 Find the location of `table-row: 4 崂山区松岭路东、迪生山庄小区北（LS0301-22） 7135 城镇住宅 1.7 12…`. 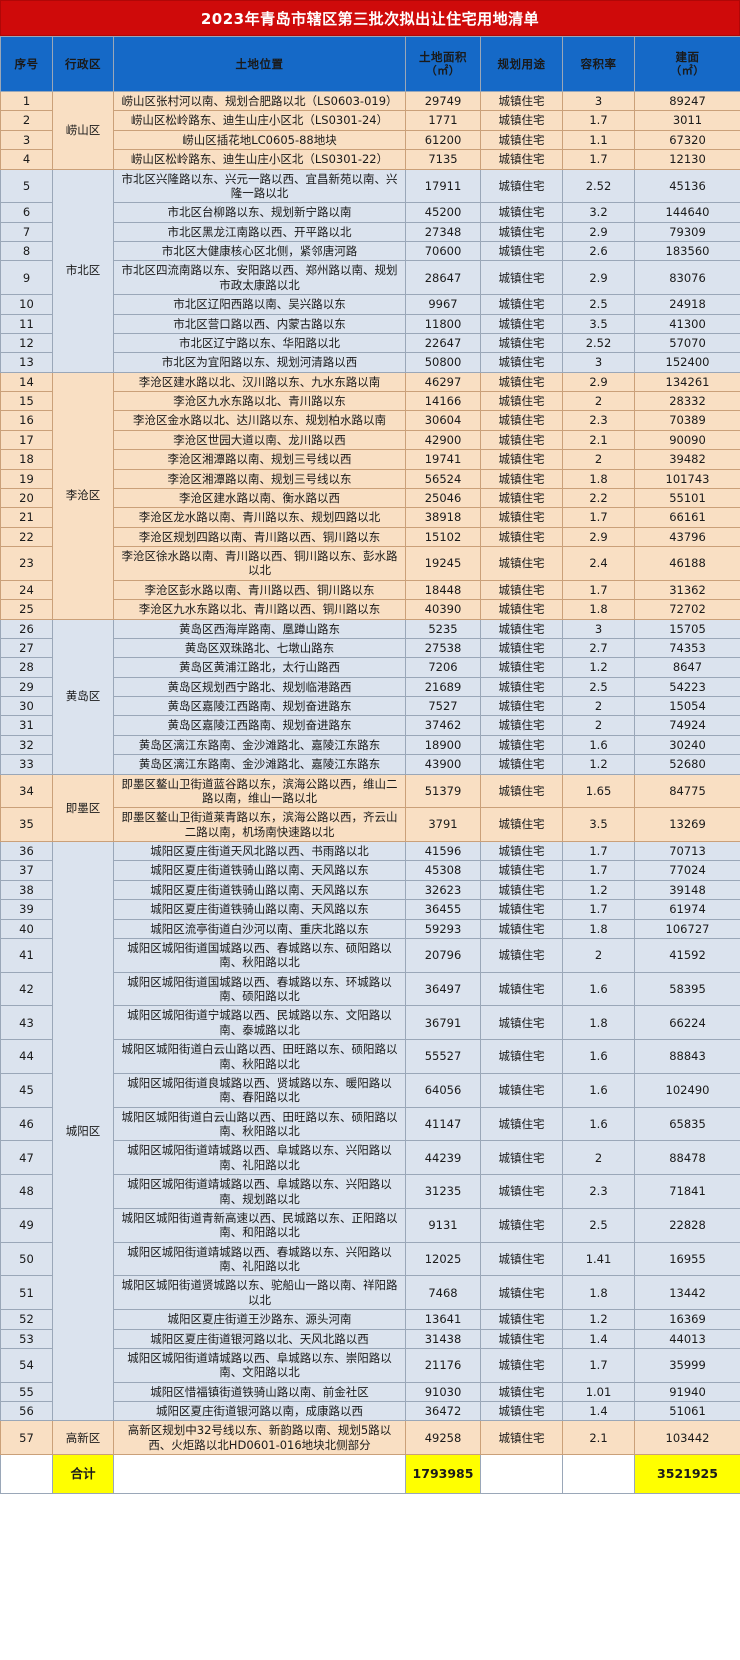

table-row: 4 崂山区松岭路东、迪生山庄小区北（LS0301-22） 7135 城镇住宅 1.7 12… is located at coordinates (370, 159).